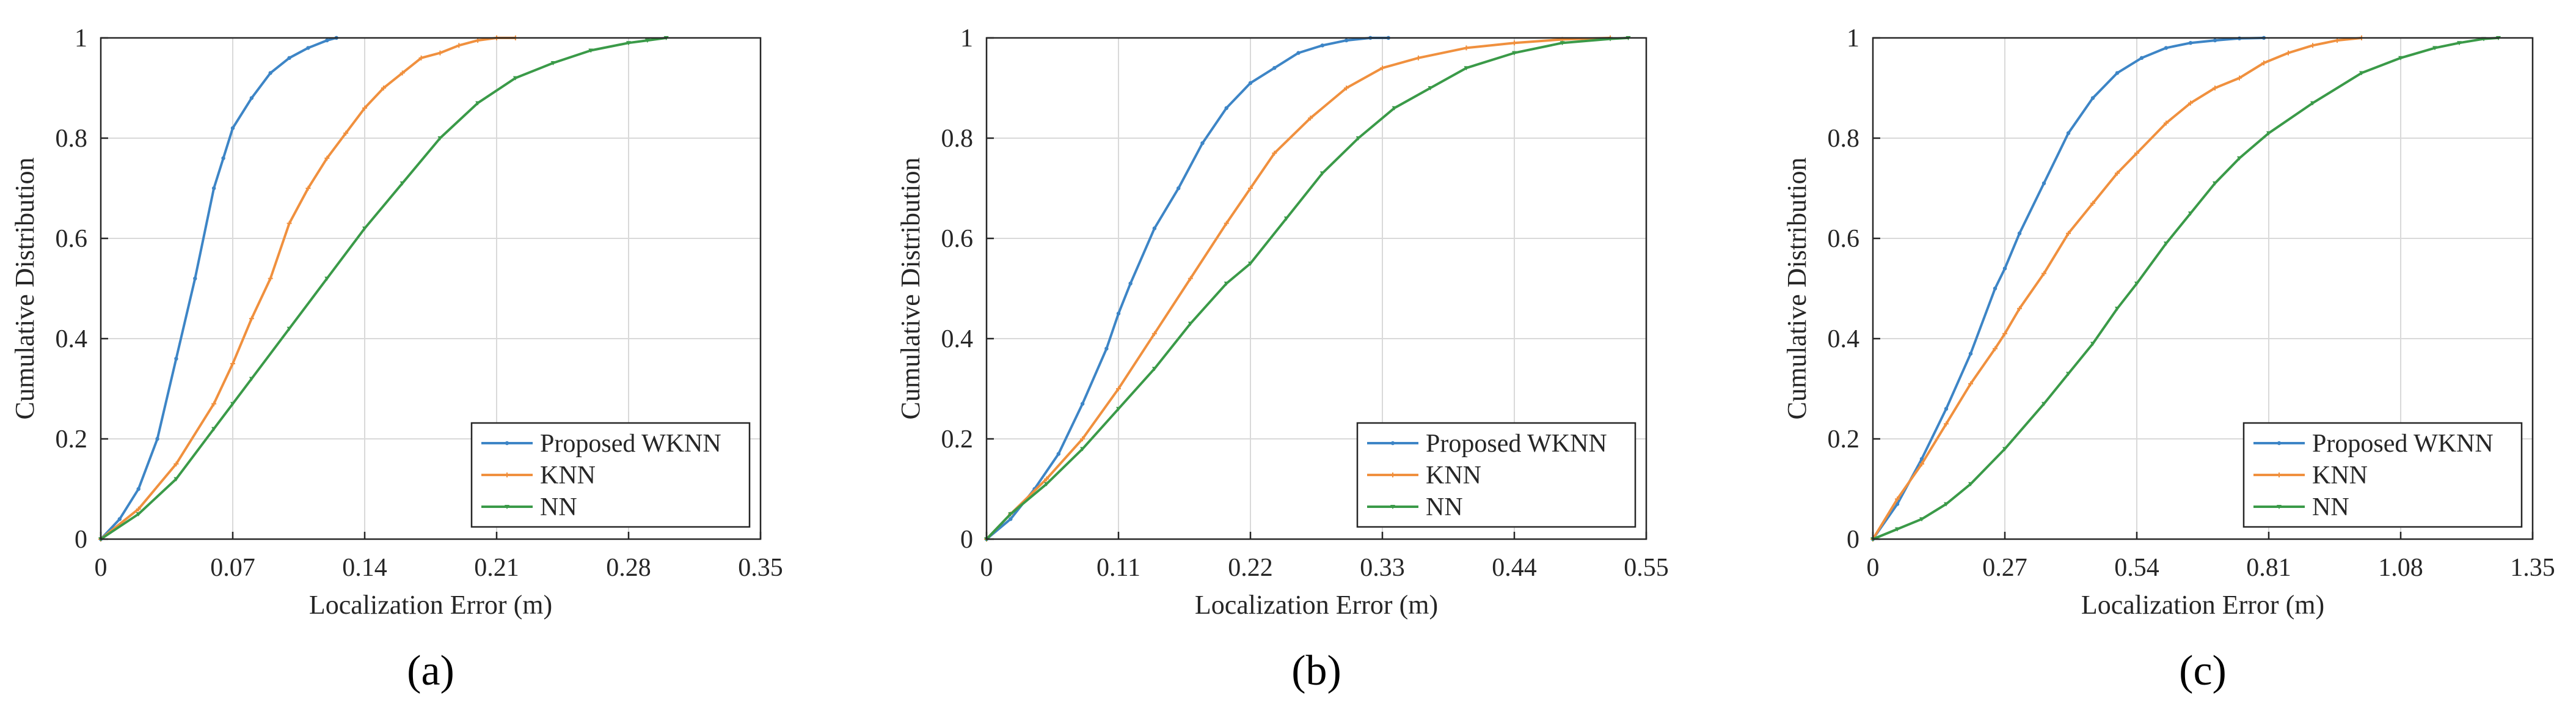 The height and width of the screenshot is (717, 2576). What do you see at coordinates (496, 568) in the screenshot?
I see `x-tick-label: 0.21` at bounding box center [496, 568].